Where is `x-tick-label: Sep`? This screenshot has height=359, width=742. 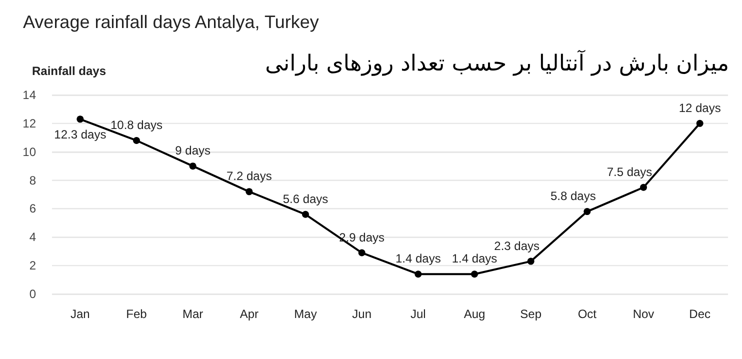
x-tick-label: Sep is located at coordinates (531, 314).